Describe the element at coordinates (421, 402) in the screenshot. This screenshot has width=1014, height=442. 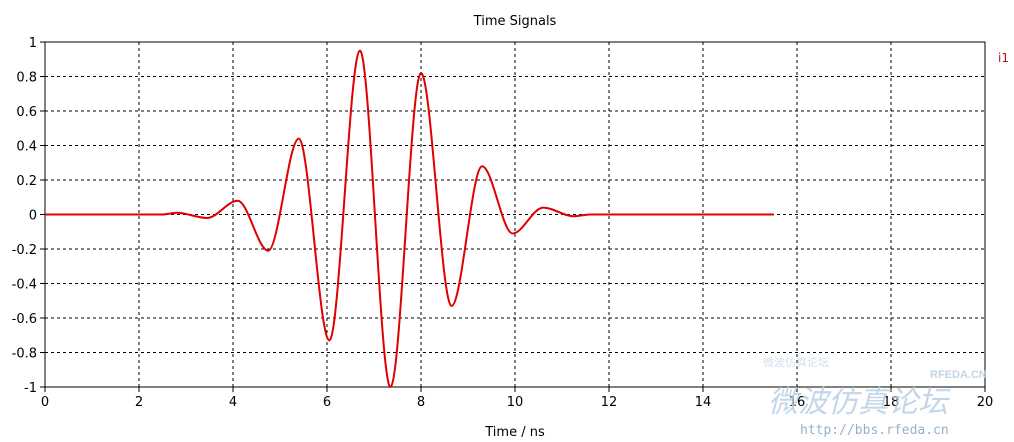
I see `x-tick-label: 8` at that location.